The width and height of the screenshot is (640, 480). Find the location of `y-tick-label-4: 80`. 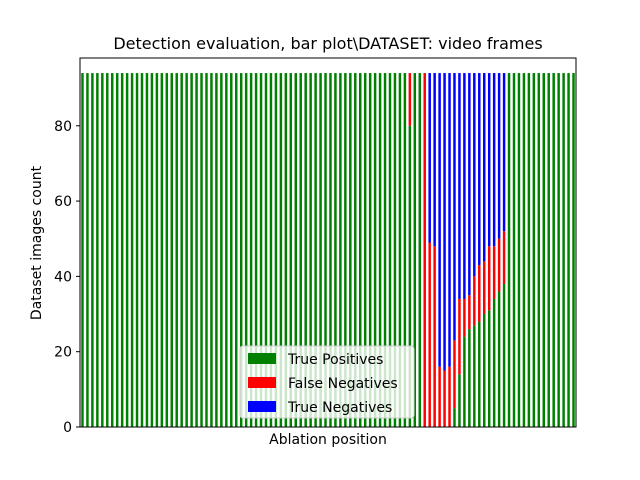

y-tick-label-4: 80 is located at coordinates (63, 127).